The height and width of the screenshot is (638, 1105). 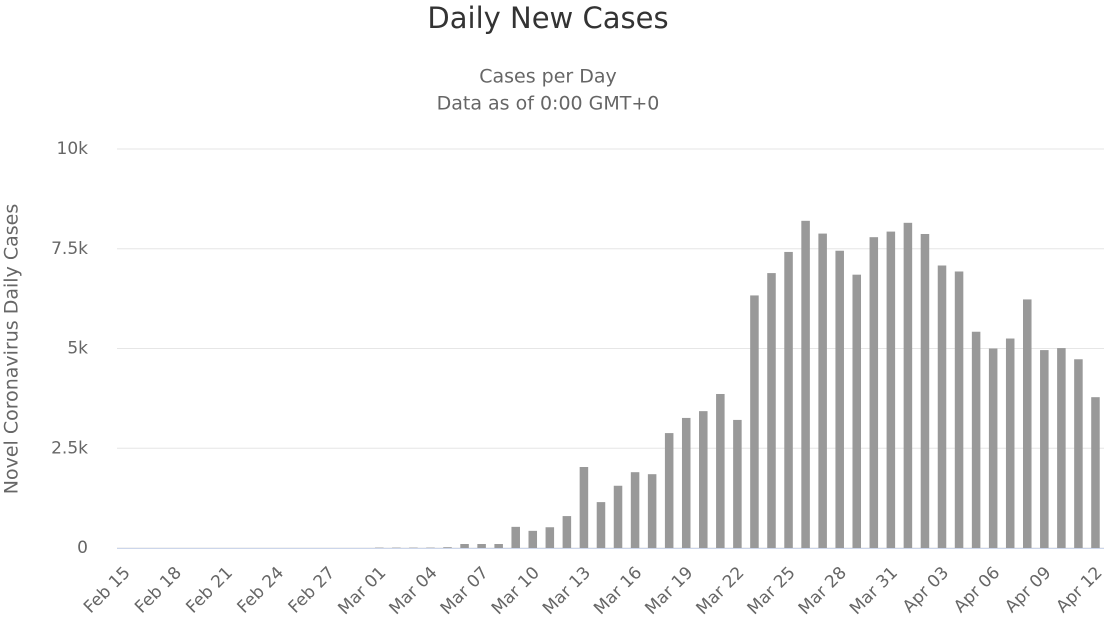 What do you see at coordinates (1028, 590) in the screenshot?
I see `x-tick-label: Apr 09` at bounding box center [1028, 590].